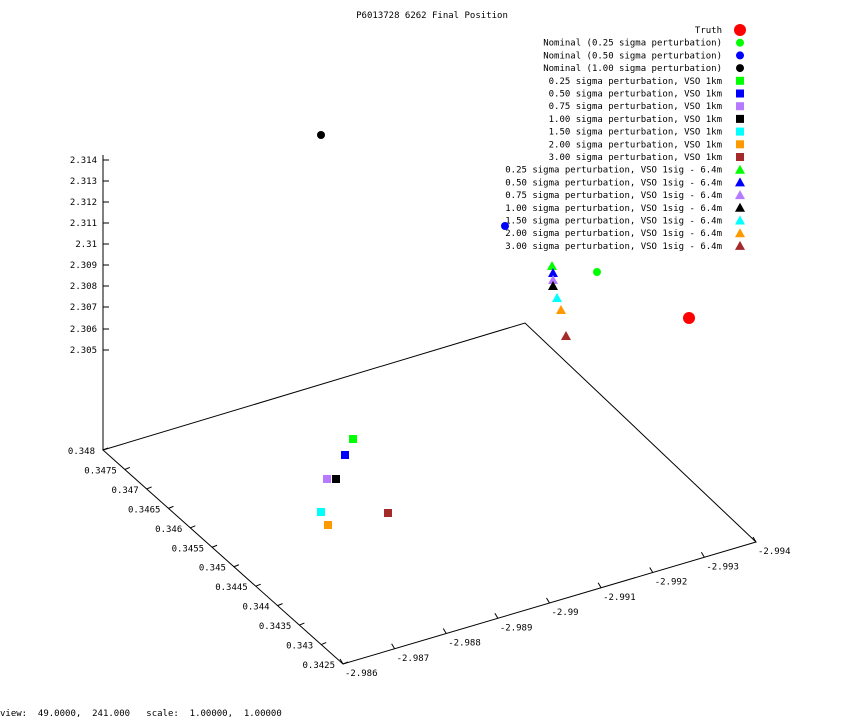 This screenshot has height=719, width=848. I want to click on legend-entry-label: 0.25 sigma perturbation, VSO 1sig - 6.4m, so click(613, 171).